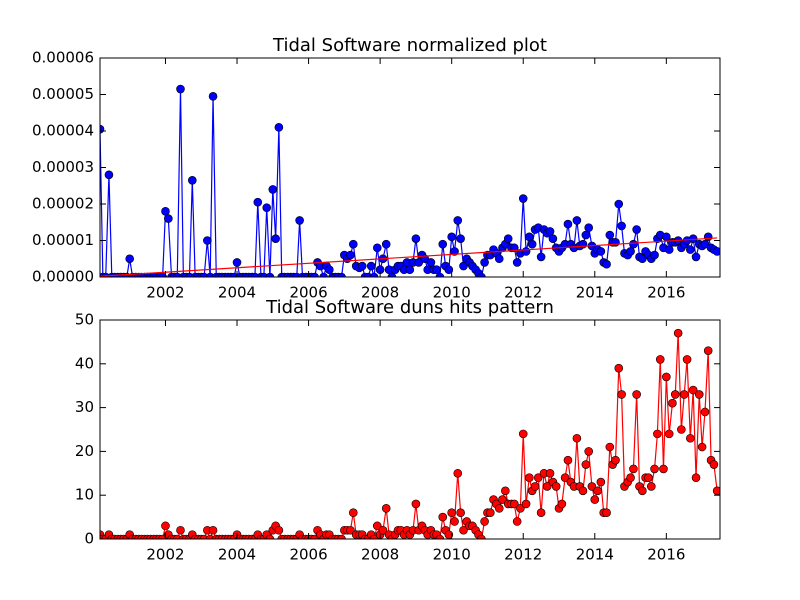 This screenshot has height=600, width=800. What do you see at coordinates (523, 555) in the screenshot?
I see `x-tick-label: 2012` at bounding box center [523, 555].